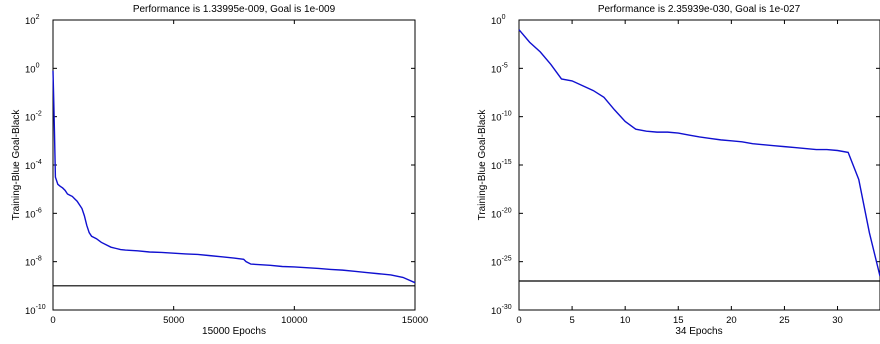 Image resolution: width=880 pixels, height=344 pixels. What do you see at coordinates (234, 331) in the screenshot?
I see `x-axis-label: 15000 Epochs` at bounding box center [234, 331].